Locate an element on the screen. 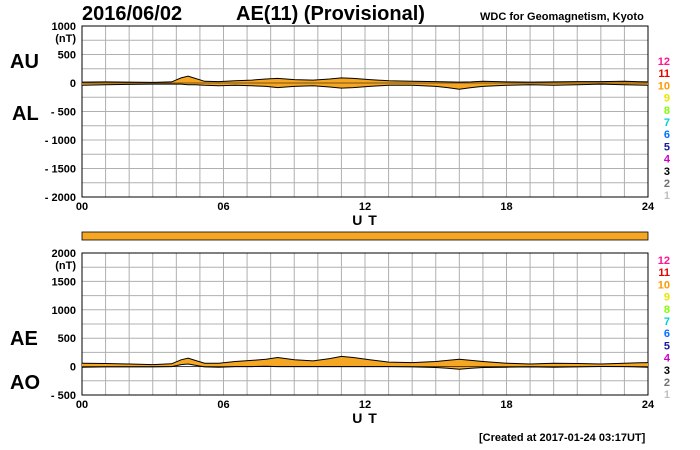 The image size is (700, 450). y-tick-label: - 2000 is located at coordinates (60, 198).